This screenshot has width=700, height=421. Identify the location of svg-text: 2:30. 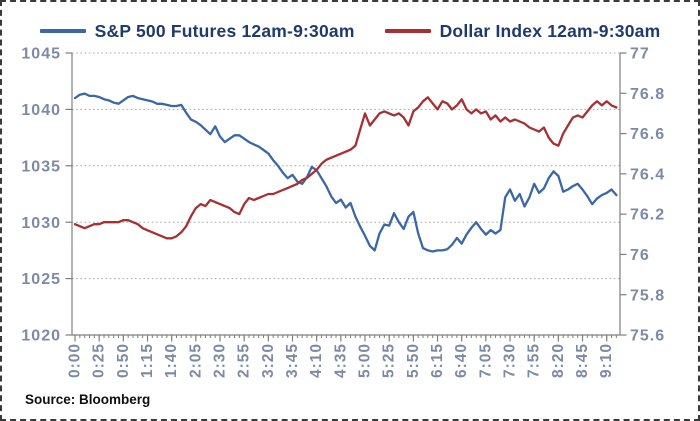
(220, 360).